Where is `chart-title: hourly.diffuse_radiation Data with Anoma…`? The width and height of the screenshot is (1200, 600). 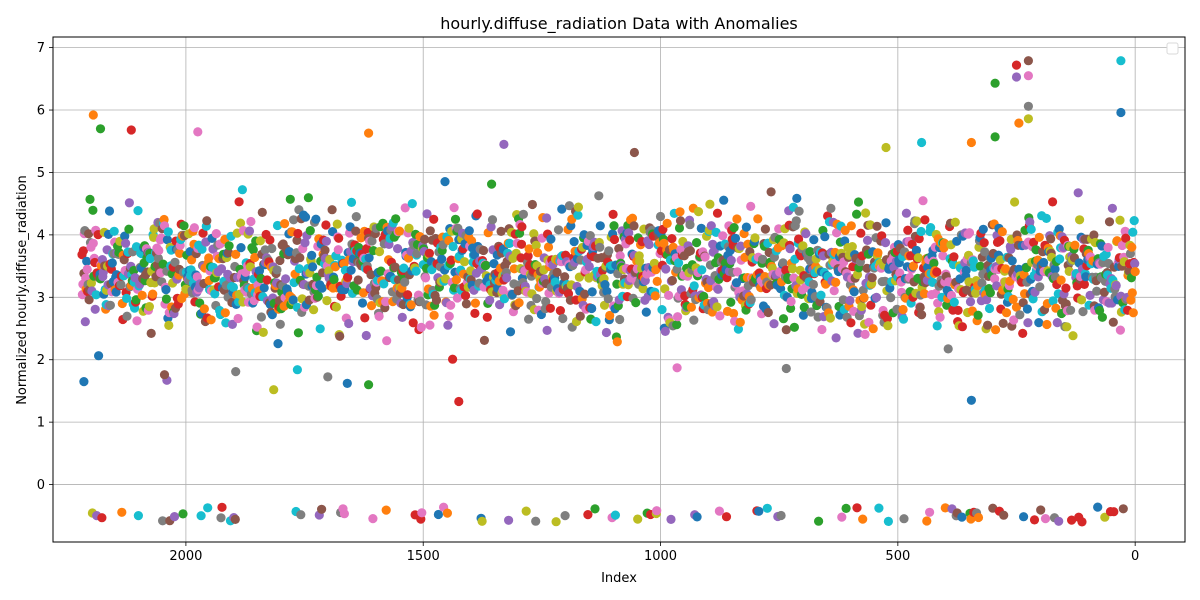 chart-title: hourly.diffuse_radiation Data with Anoma… is located at coordinates (619, 24).